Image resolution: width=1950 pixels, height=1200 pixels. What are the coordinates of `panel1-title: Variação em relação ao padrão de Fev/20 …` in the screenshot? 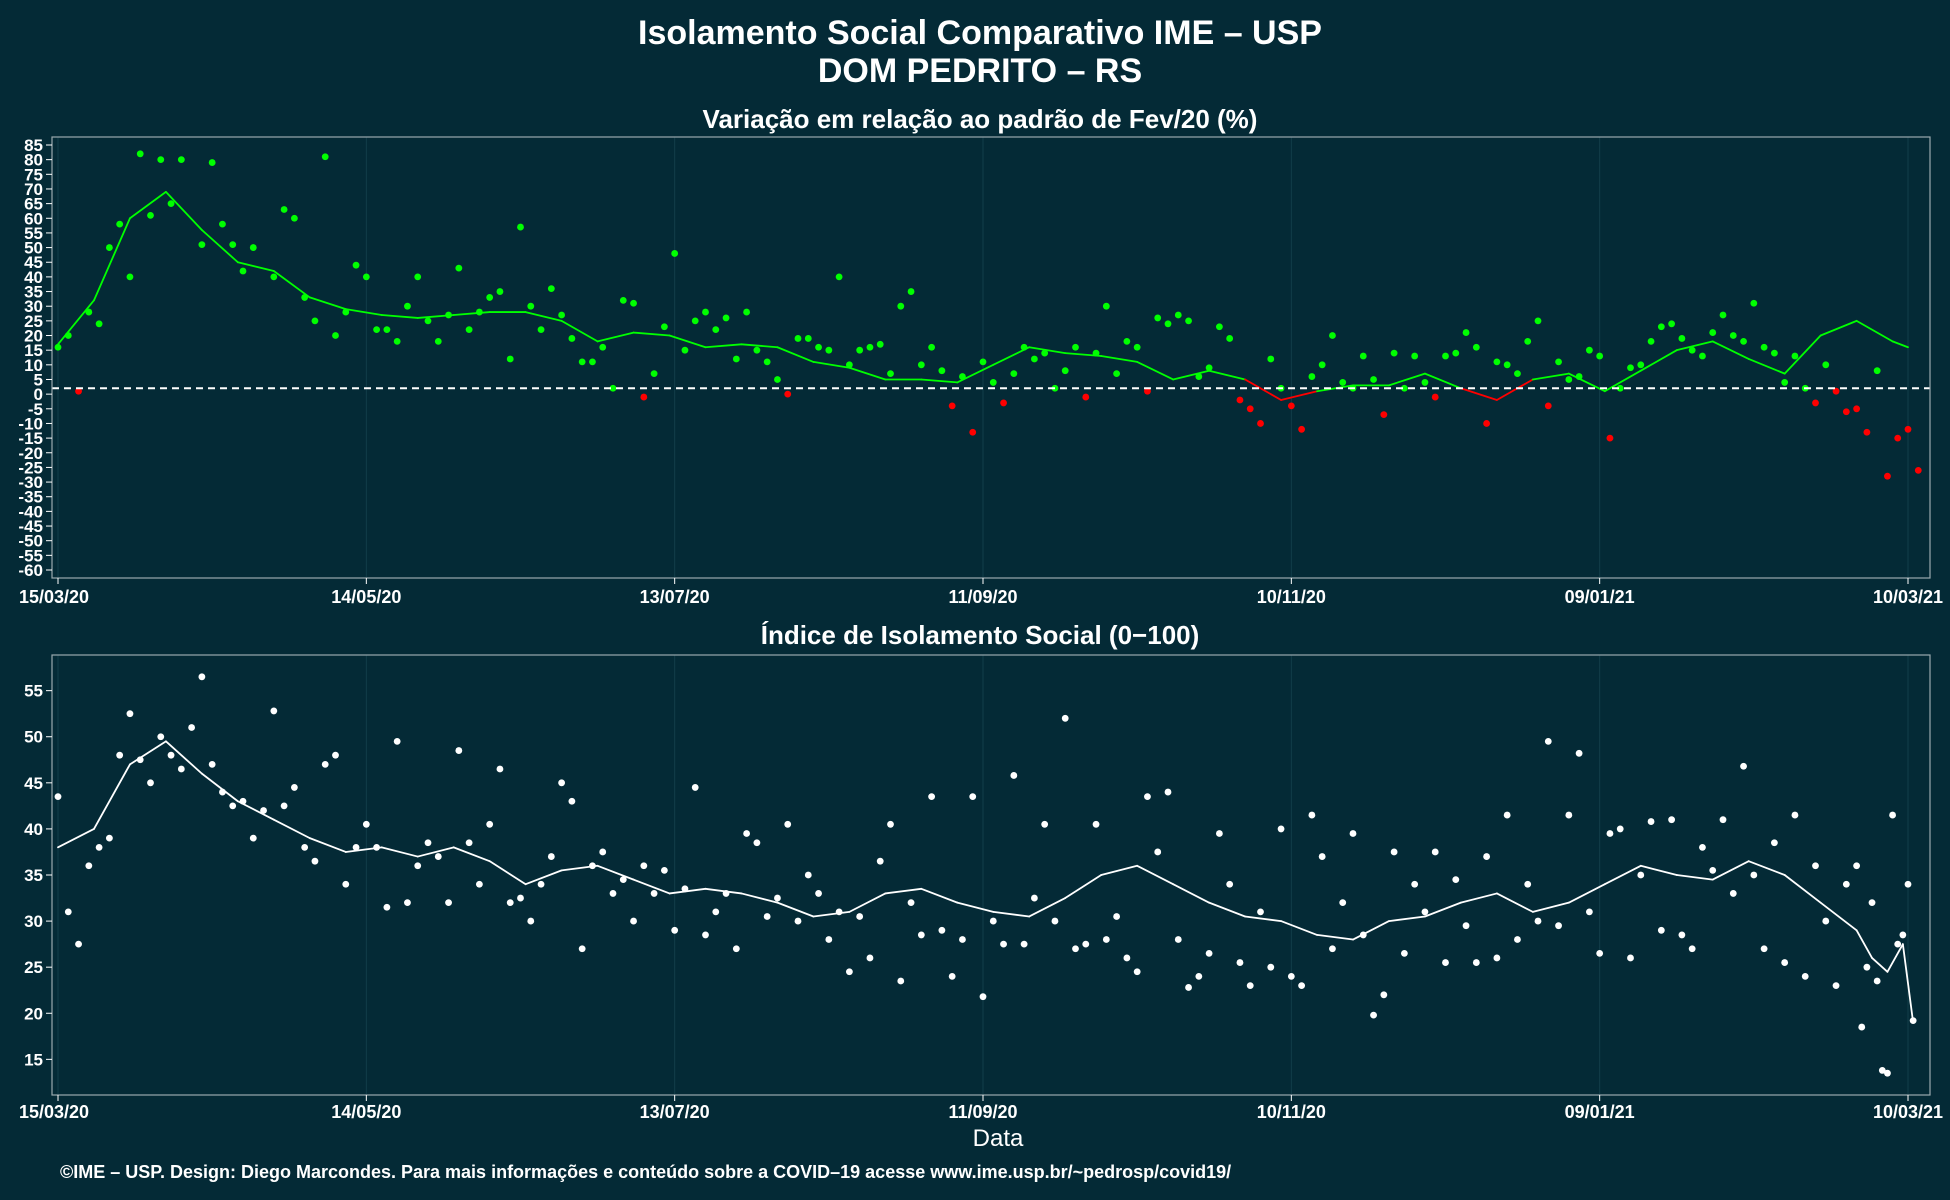 It's located at (980, 119).